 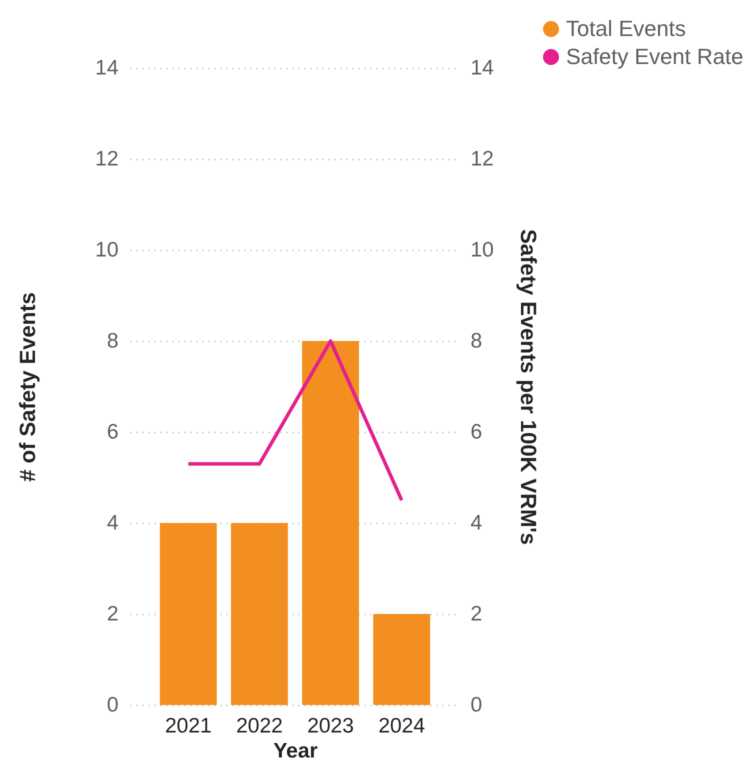 What do you see at coordinates (330, 726) in the screenshot?
I see `x-tick-label: 2023` at bounding box center [330, 726].